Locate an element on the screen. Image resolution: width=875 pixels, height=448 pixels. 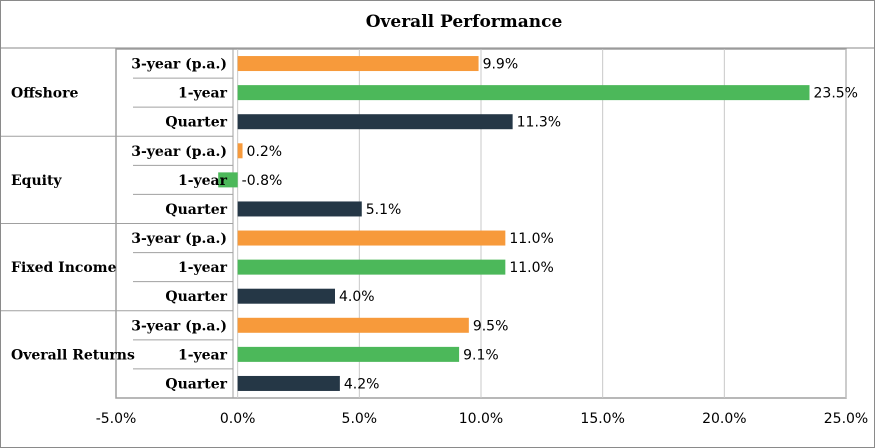
group-label: Overall Returns is located at coordinates (73, 355).